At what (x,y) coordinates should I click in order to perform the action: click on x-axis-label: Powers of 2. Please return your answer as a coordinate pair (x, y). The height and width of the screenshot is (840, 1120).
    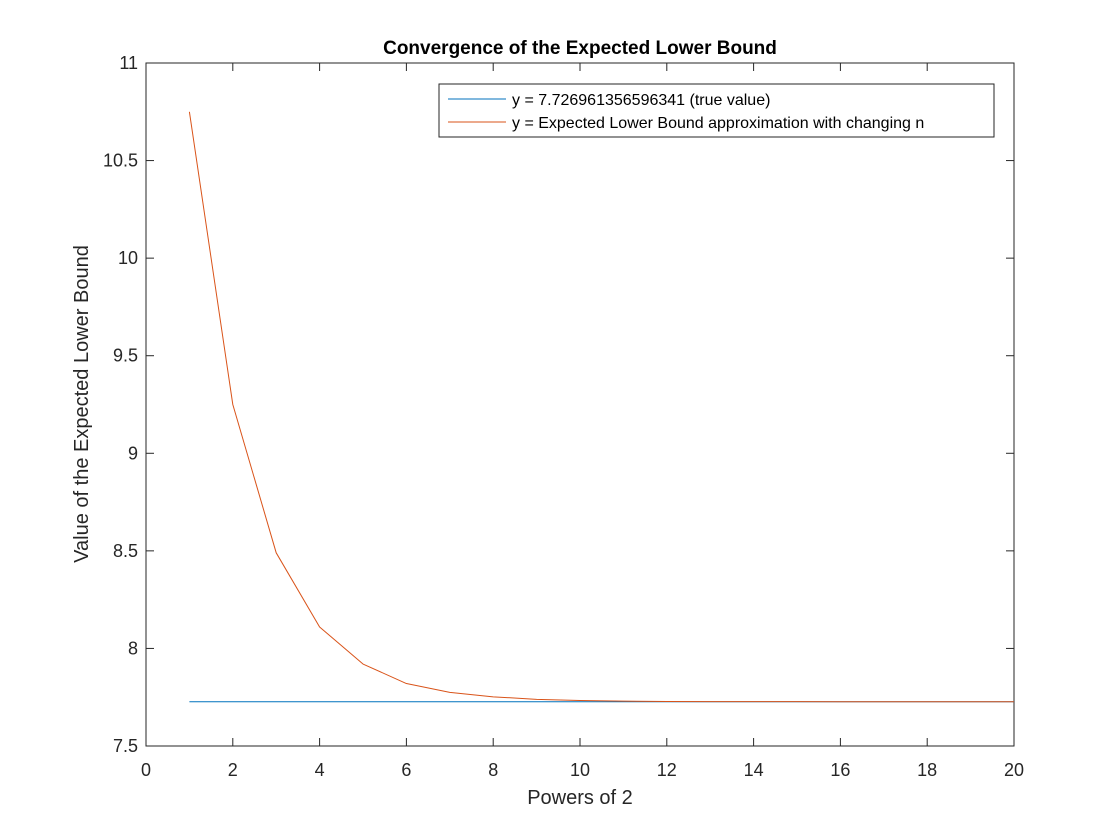
    Looking at the image, I should click on (580, 798).